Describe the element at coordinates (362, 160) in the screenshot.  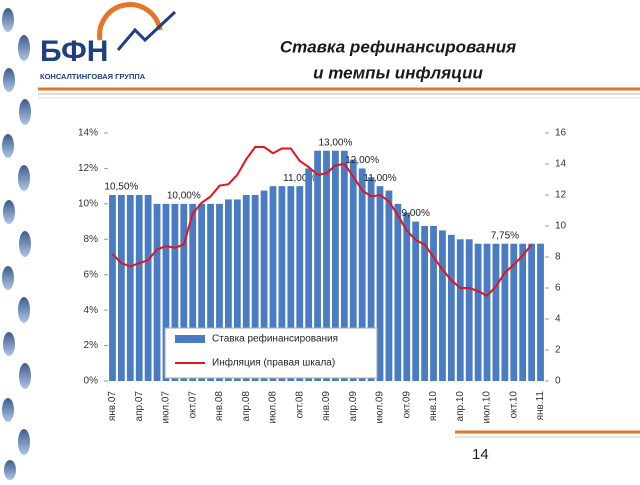
I see `value-label: 12,00%` at that location.